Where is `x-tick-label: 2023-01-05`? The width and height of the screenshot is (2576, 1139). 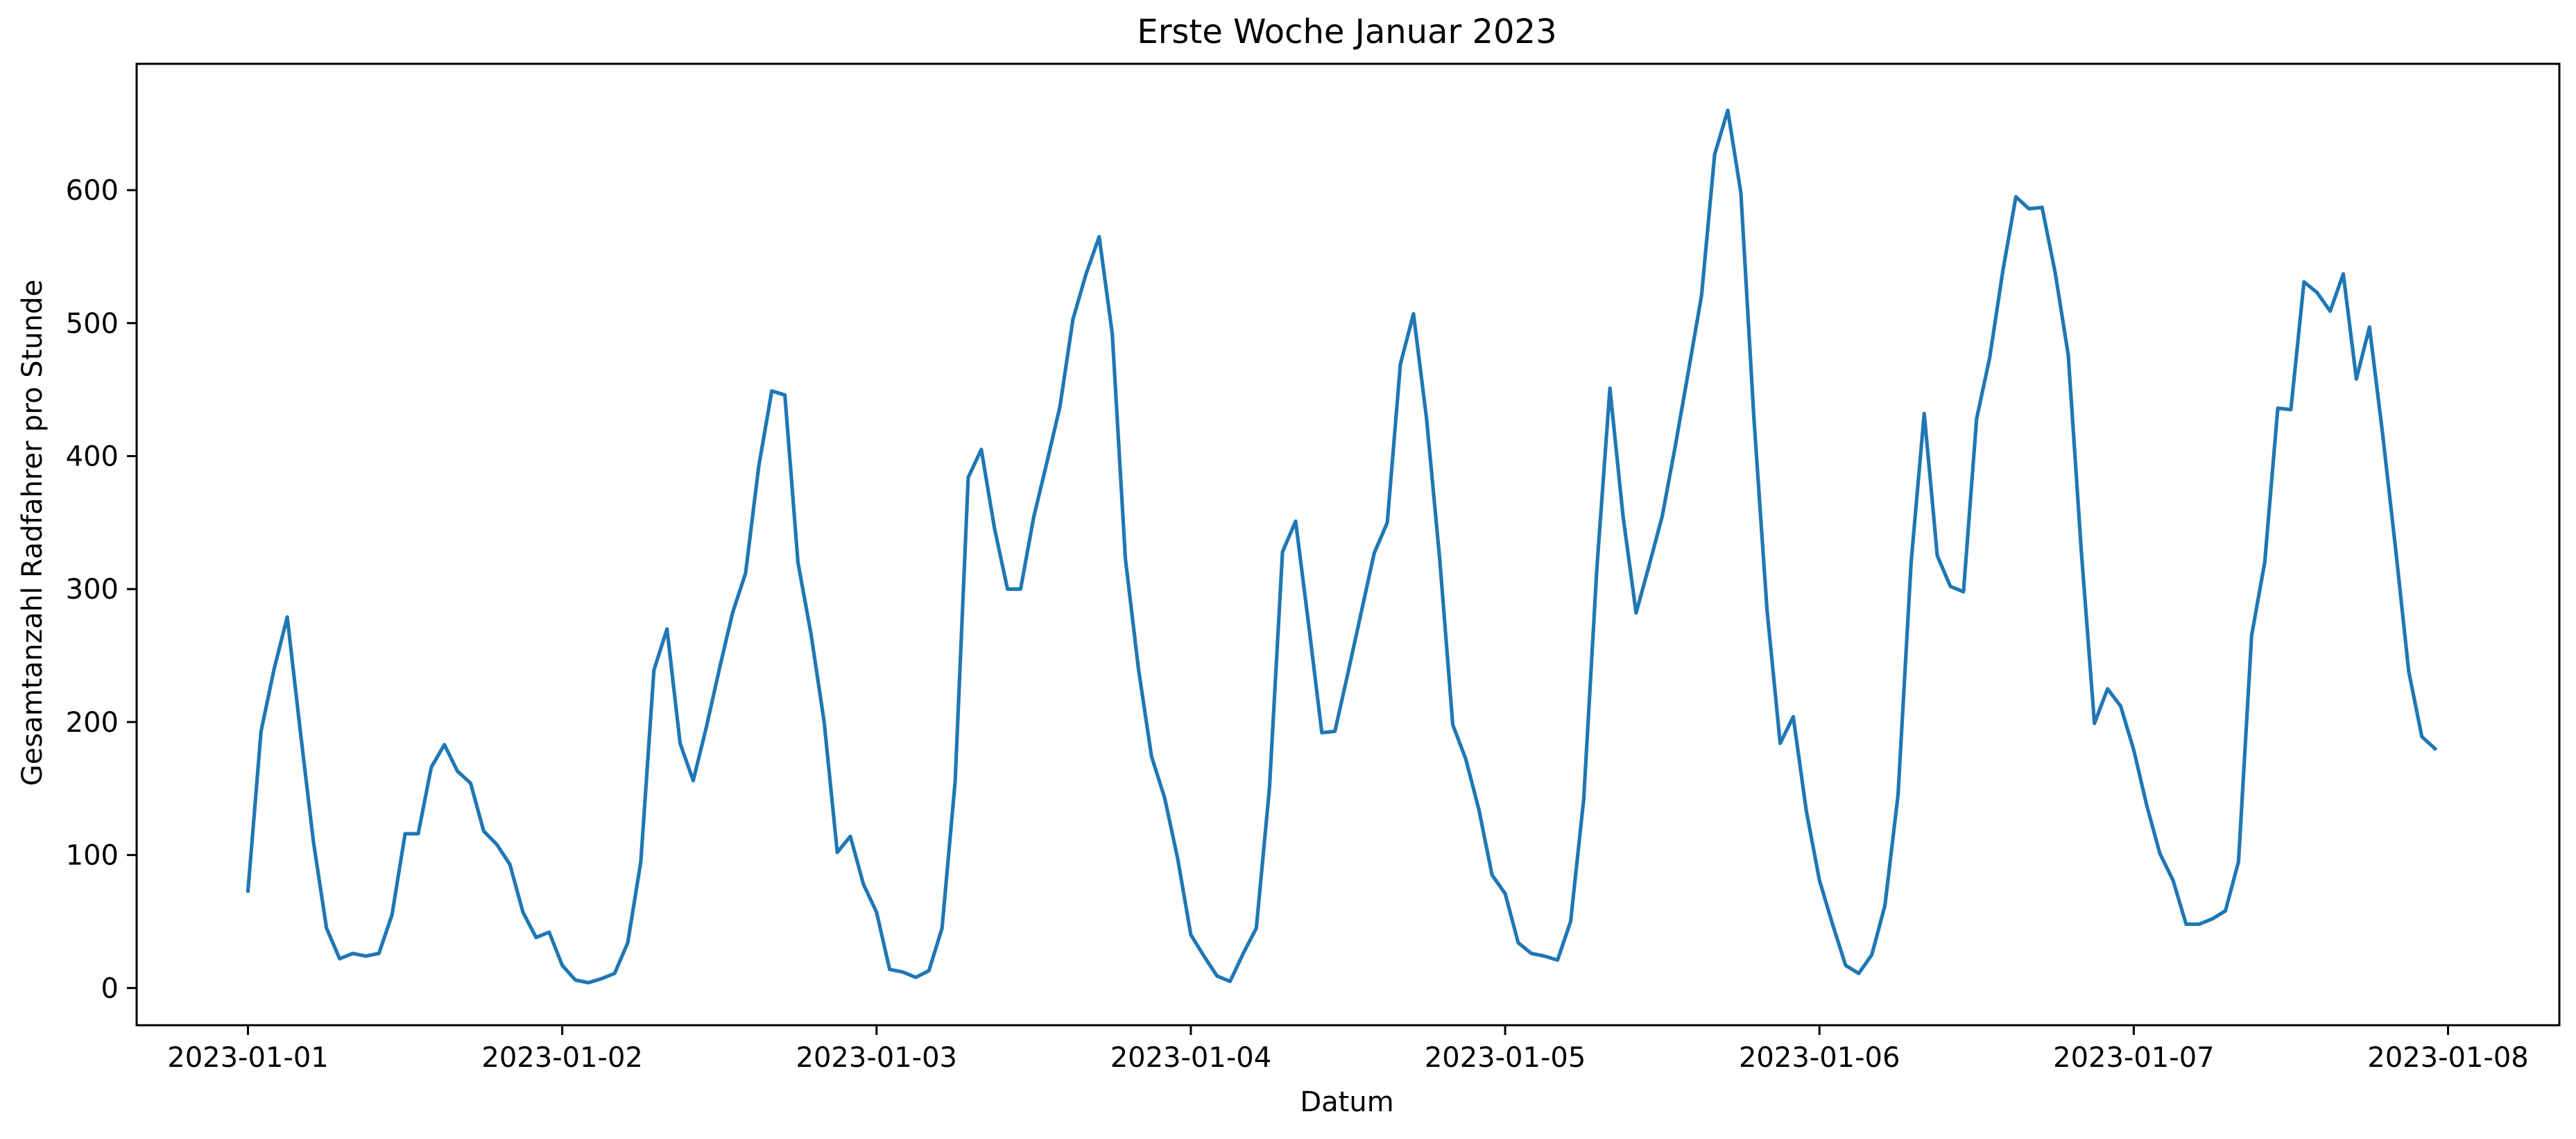
x-tick-label: 2023-01-05 is located at coordinates (1505, 1058).